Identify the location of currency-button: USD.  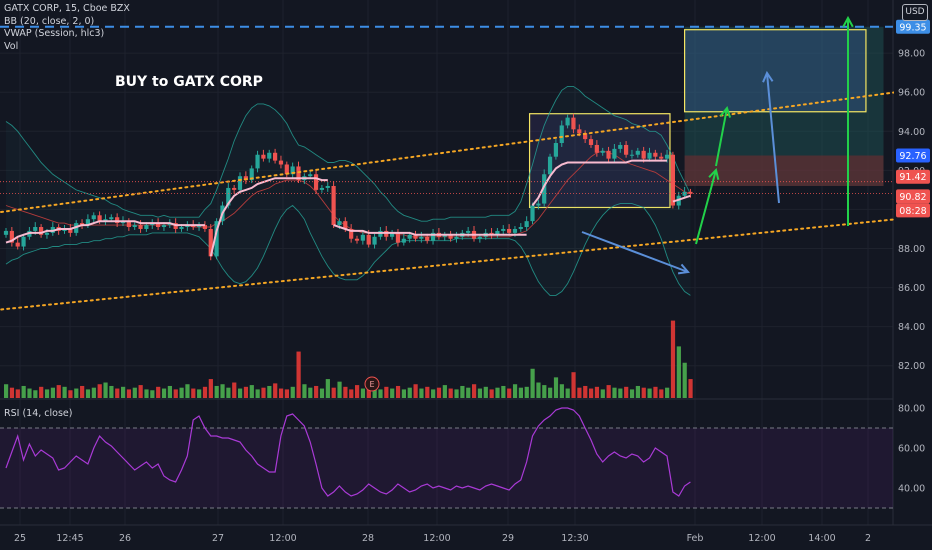
(915, 12).